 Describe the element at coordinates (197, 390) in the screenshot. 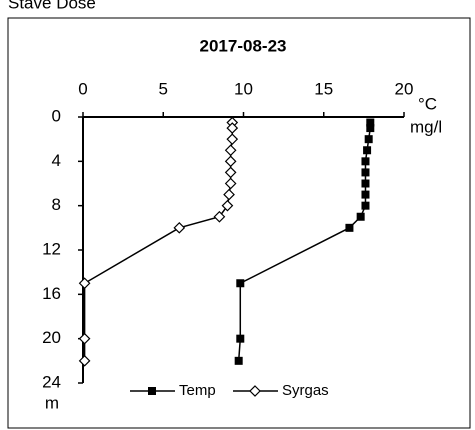

I see `legend-label: Temp` at that location.